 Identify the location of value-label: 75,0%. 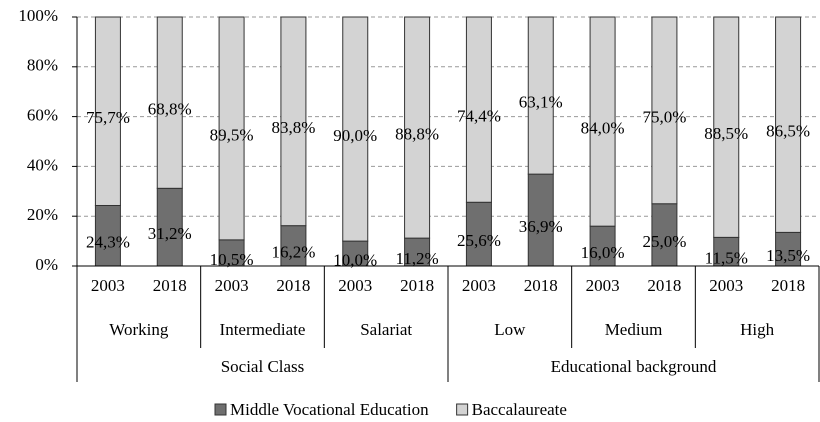
(664, 116).